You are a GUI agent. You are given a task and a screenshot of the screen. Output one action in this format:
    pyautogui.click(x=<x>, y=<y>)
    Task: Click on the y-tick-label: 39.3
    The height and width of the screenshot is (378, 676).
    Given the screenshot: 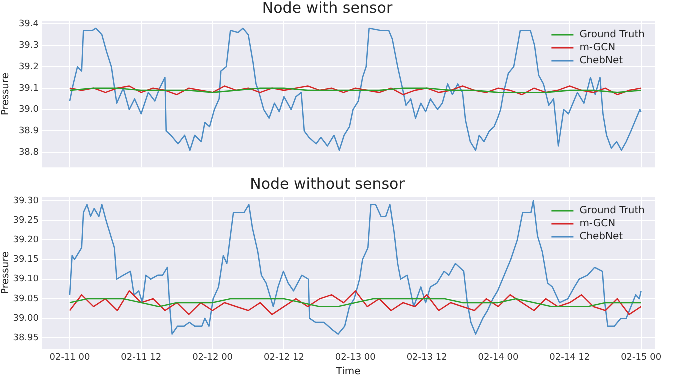 What is the action you would take?
    pyautogui.click(x=28, y=45)
    